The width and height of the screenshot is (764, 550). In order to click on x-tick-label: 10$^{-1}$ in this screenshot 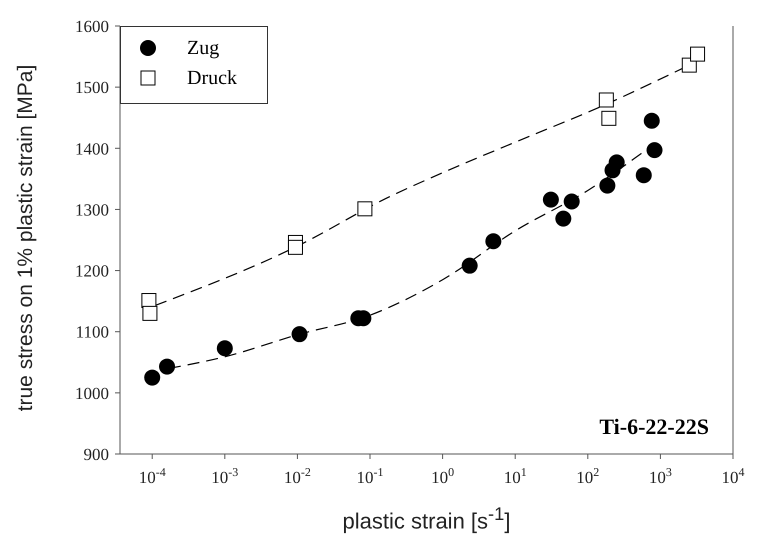, I will do `click(370, 476)`.